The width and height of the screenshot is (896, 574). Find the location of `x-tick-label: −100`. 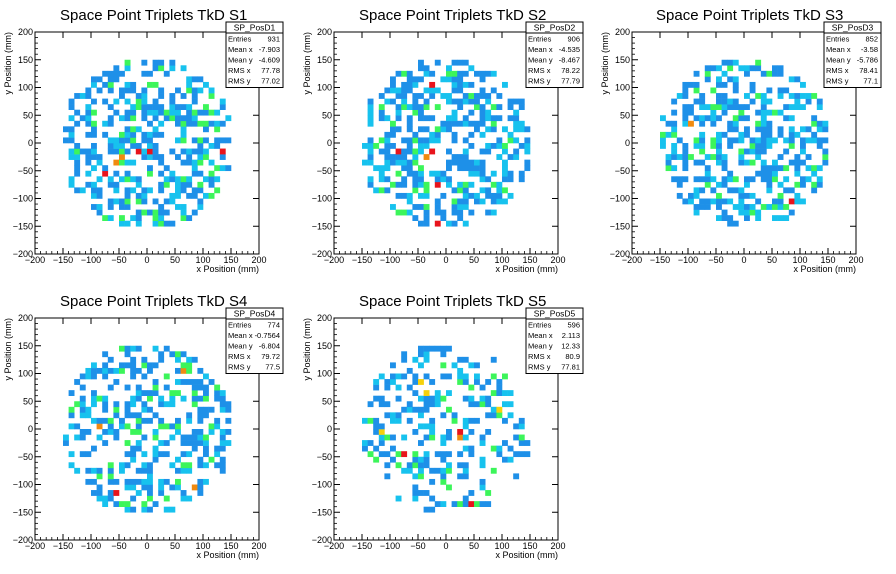

x-tick-label: −100 is located at coordinates (390, 546).